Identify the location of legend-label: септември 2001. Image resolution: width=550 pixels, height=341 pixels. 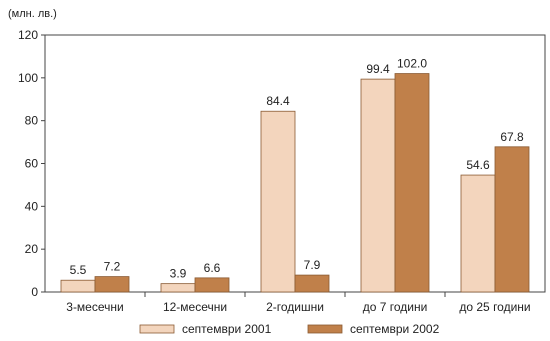
(227, 329).